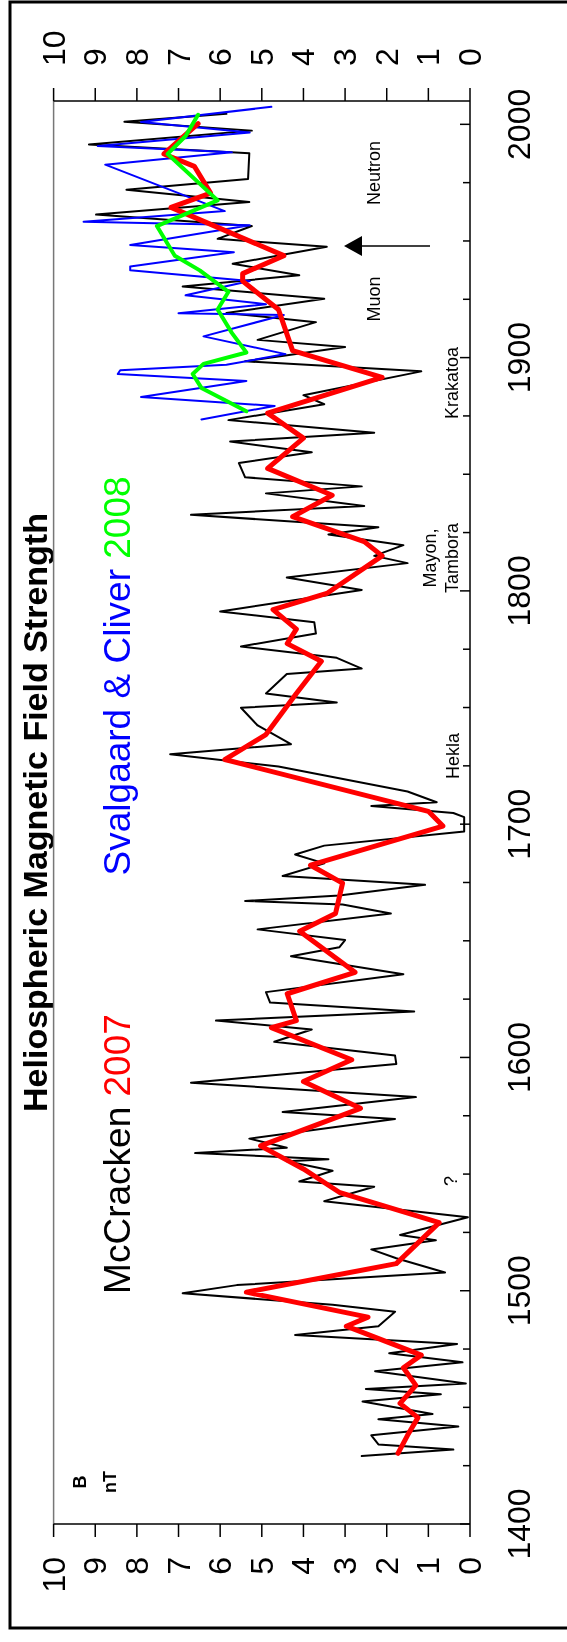 This screenshot has width=567, height=1642. What do you see at coordinates (220, 1566) in the screenshot?
I see `x-tick-label: 6` at bounding box center [220, 1566].